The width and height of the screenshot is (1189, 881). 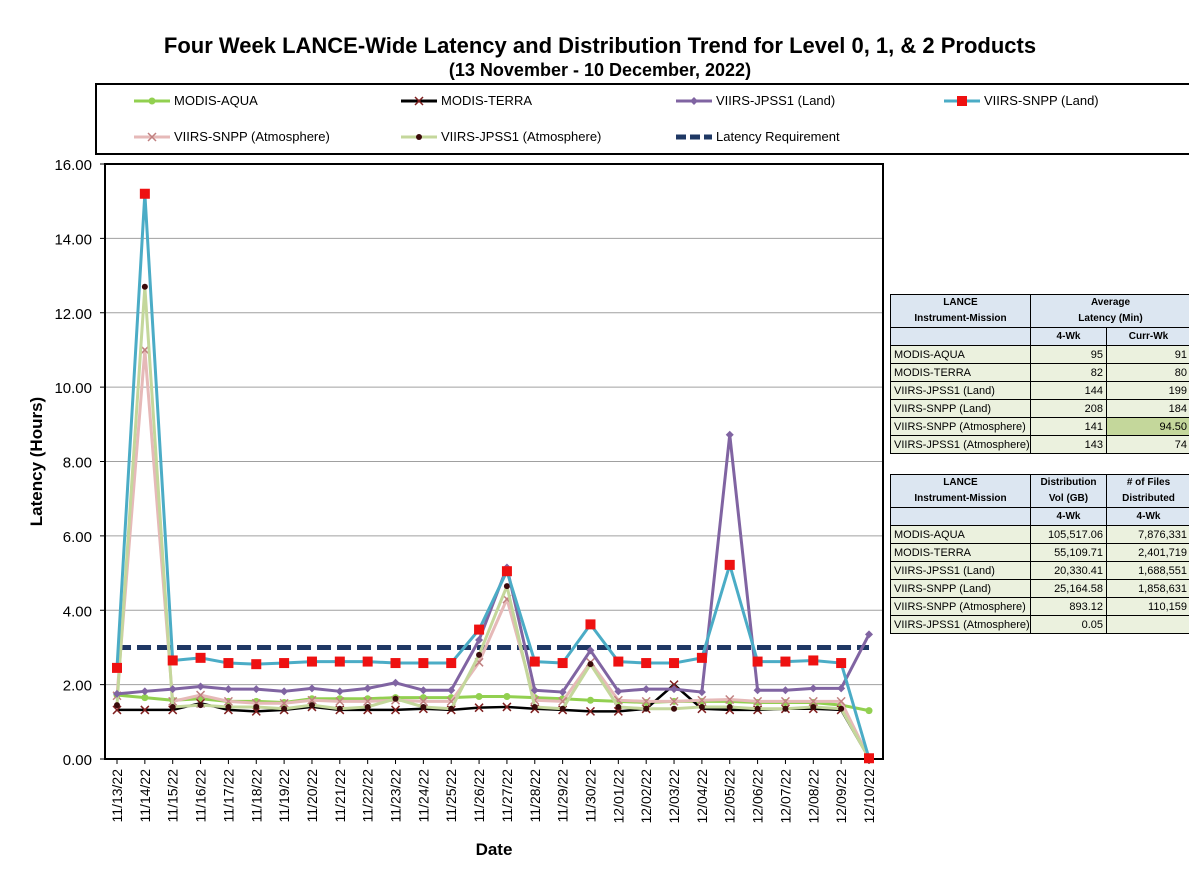 I want to click on legend-label: VIIRS-JPSS1 (Land), so click(x=776, y=100).